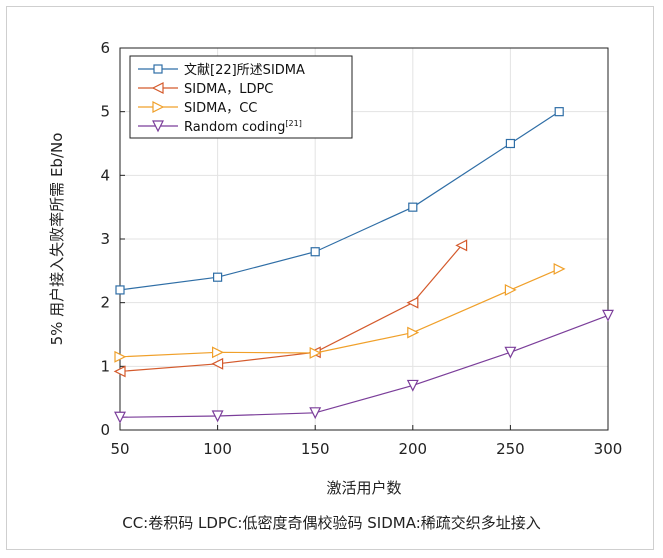  Describe the element at coordinates (105, 112) in the screenshot. I see `y-tick-label: 5` at that location.